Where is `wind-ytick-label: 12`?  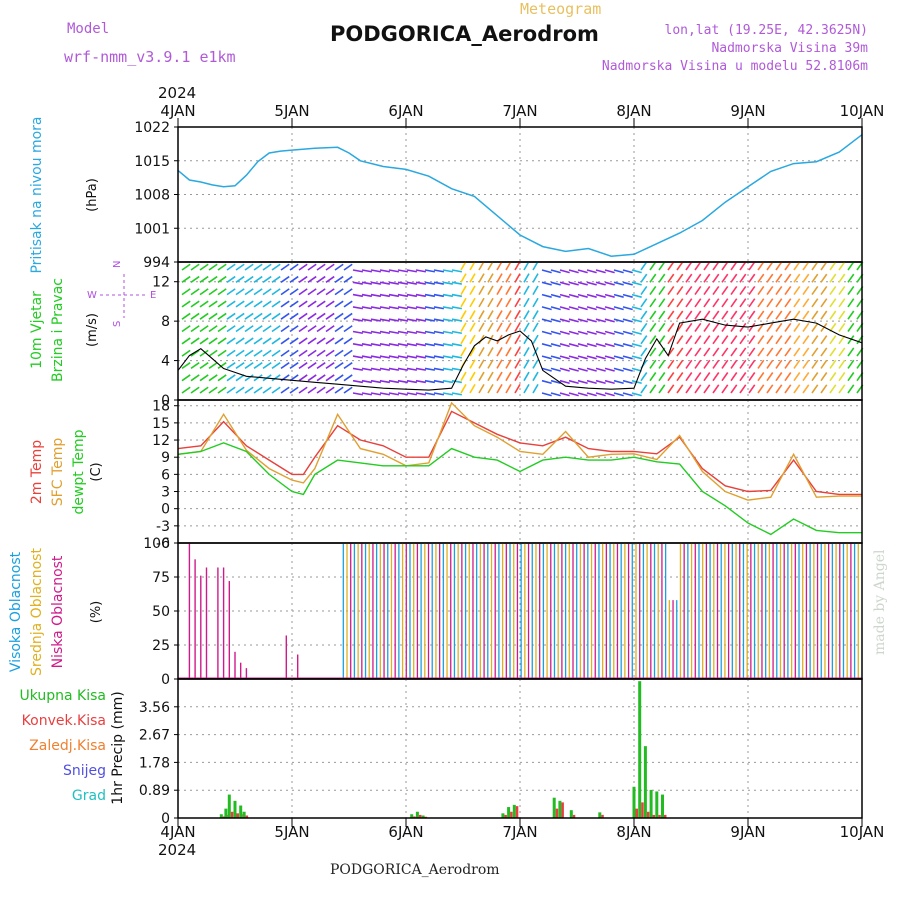
wind-ytick-label: 12 is located at coordinates (161, 283).